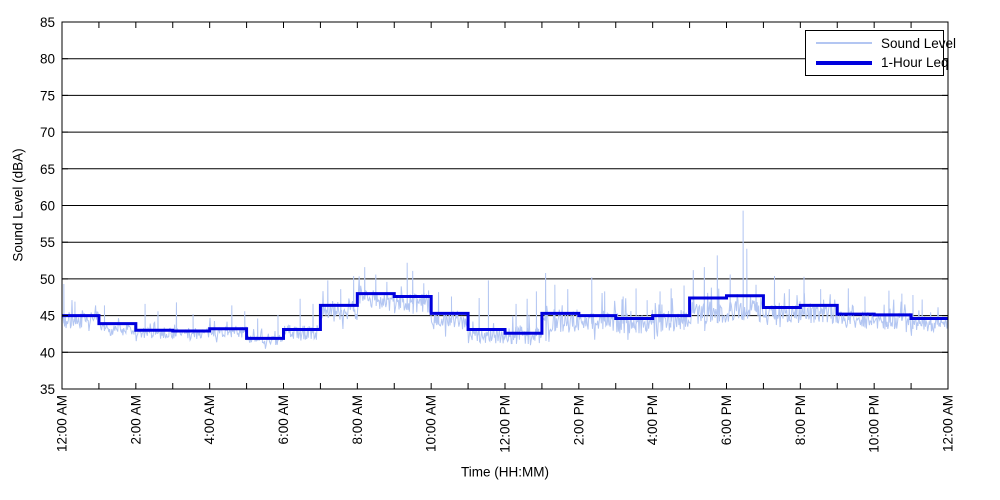  What do you see at coordinates (844, 43) in the screenshot?
I see `sound-level-line-swatch` at bounding box center [844, 43].